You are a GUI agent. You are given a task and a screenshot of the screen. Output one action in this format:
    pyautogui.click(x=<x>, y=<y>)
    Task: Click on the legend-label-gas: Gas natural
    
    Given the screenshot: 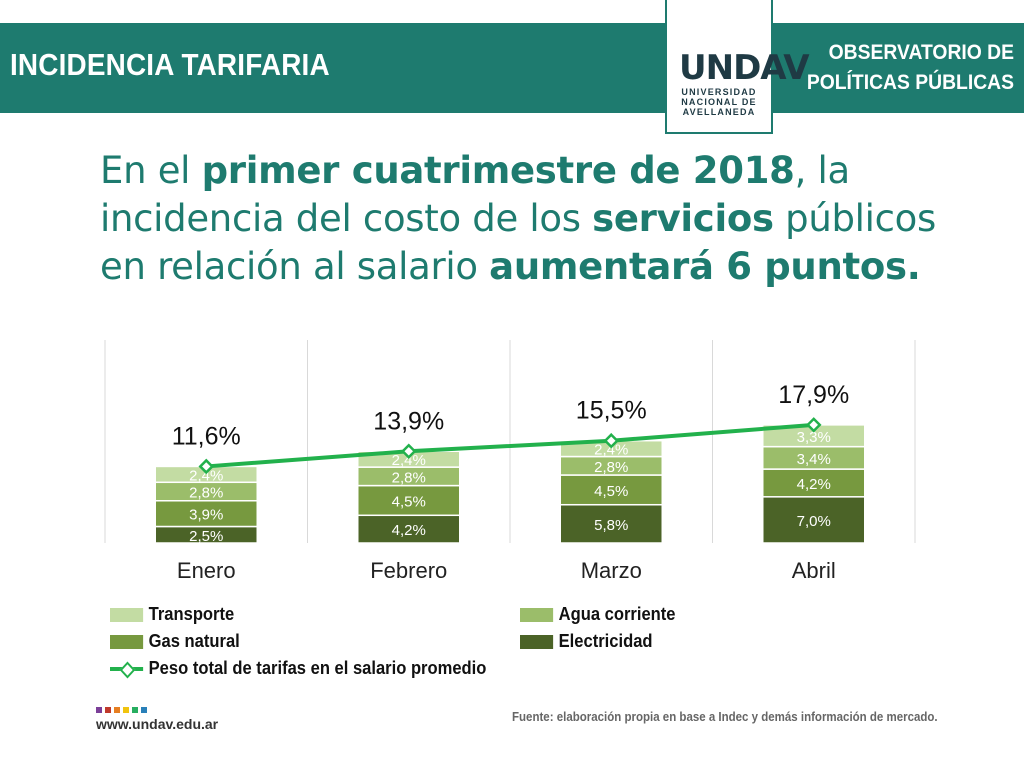 What is the action you would take?
    pyautogui.click(x=194, y=641)
    